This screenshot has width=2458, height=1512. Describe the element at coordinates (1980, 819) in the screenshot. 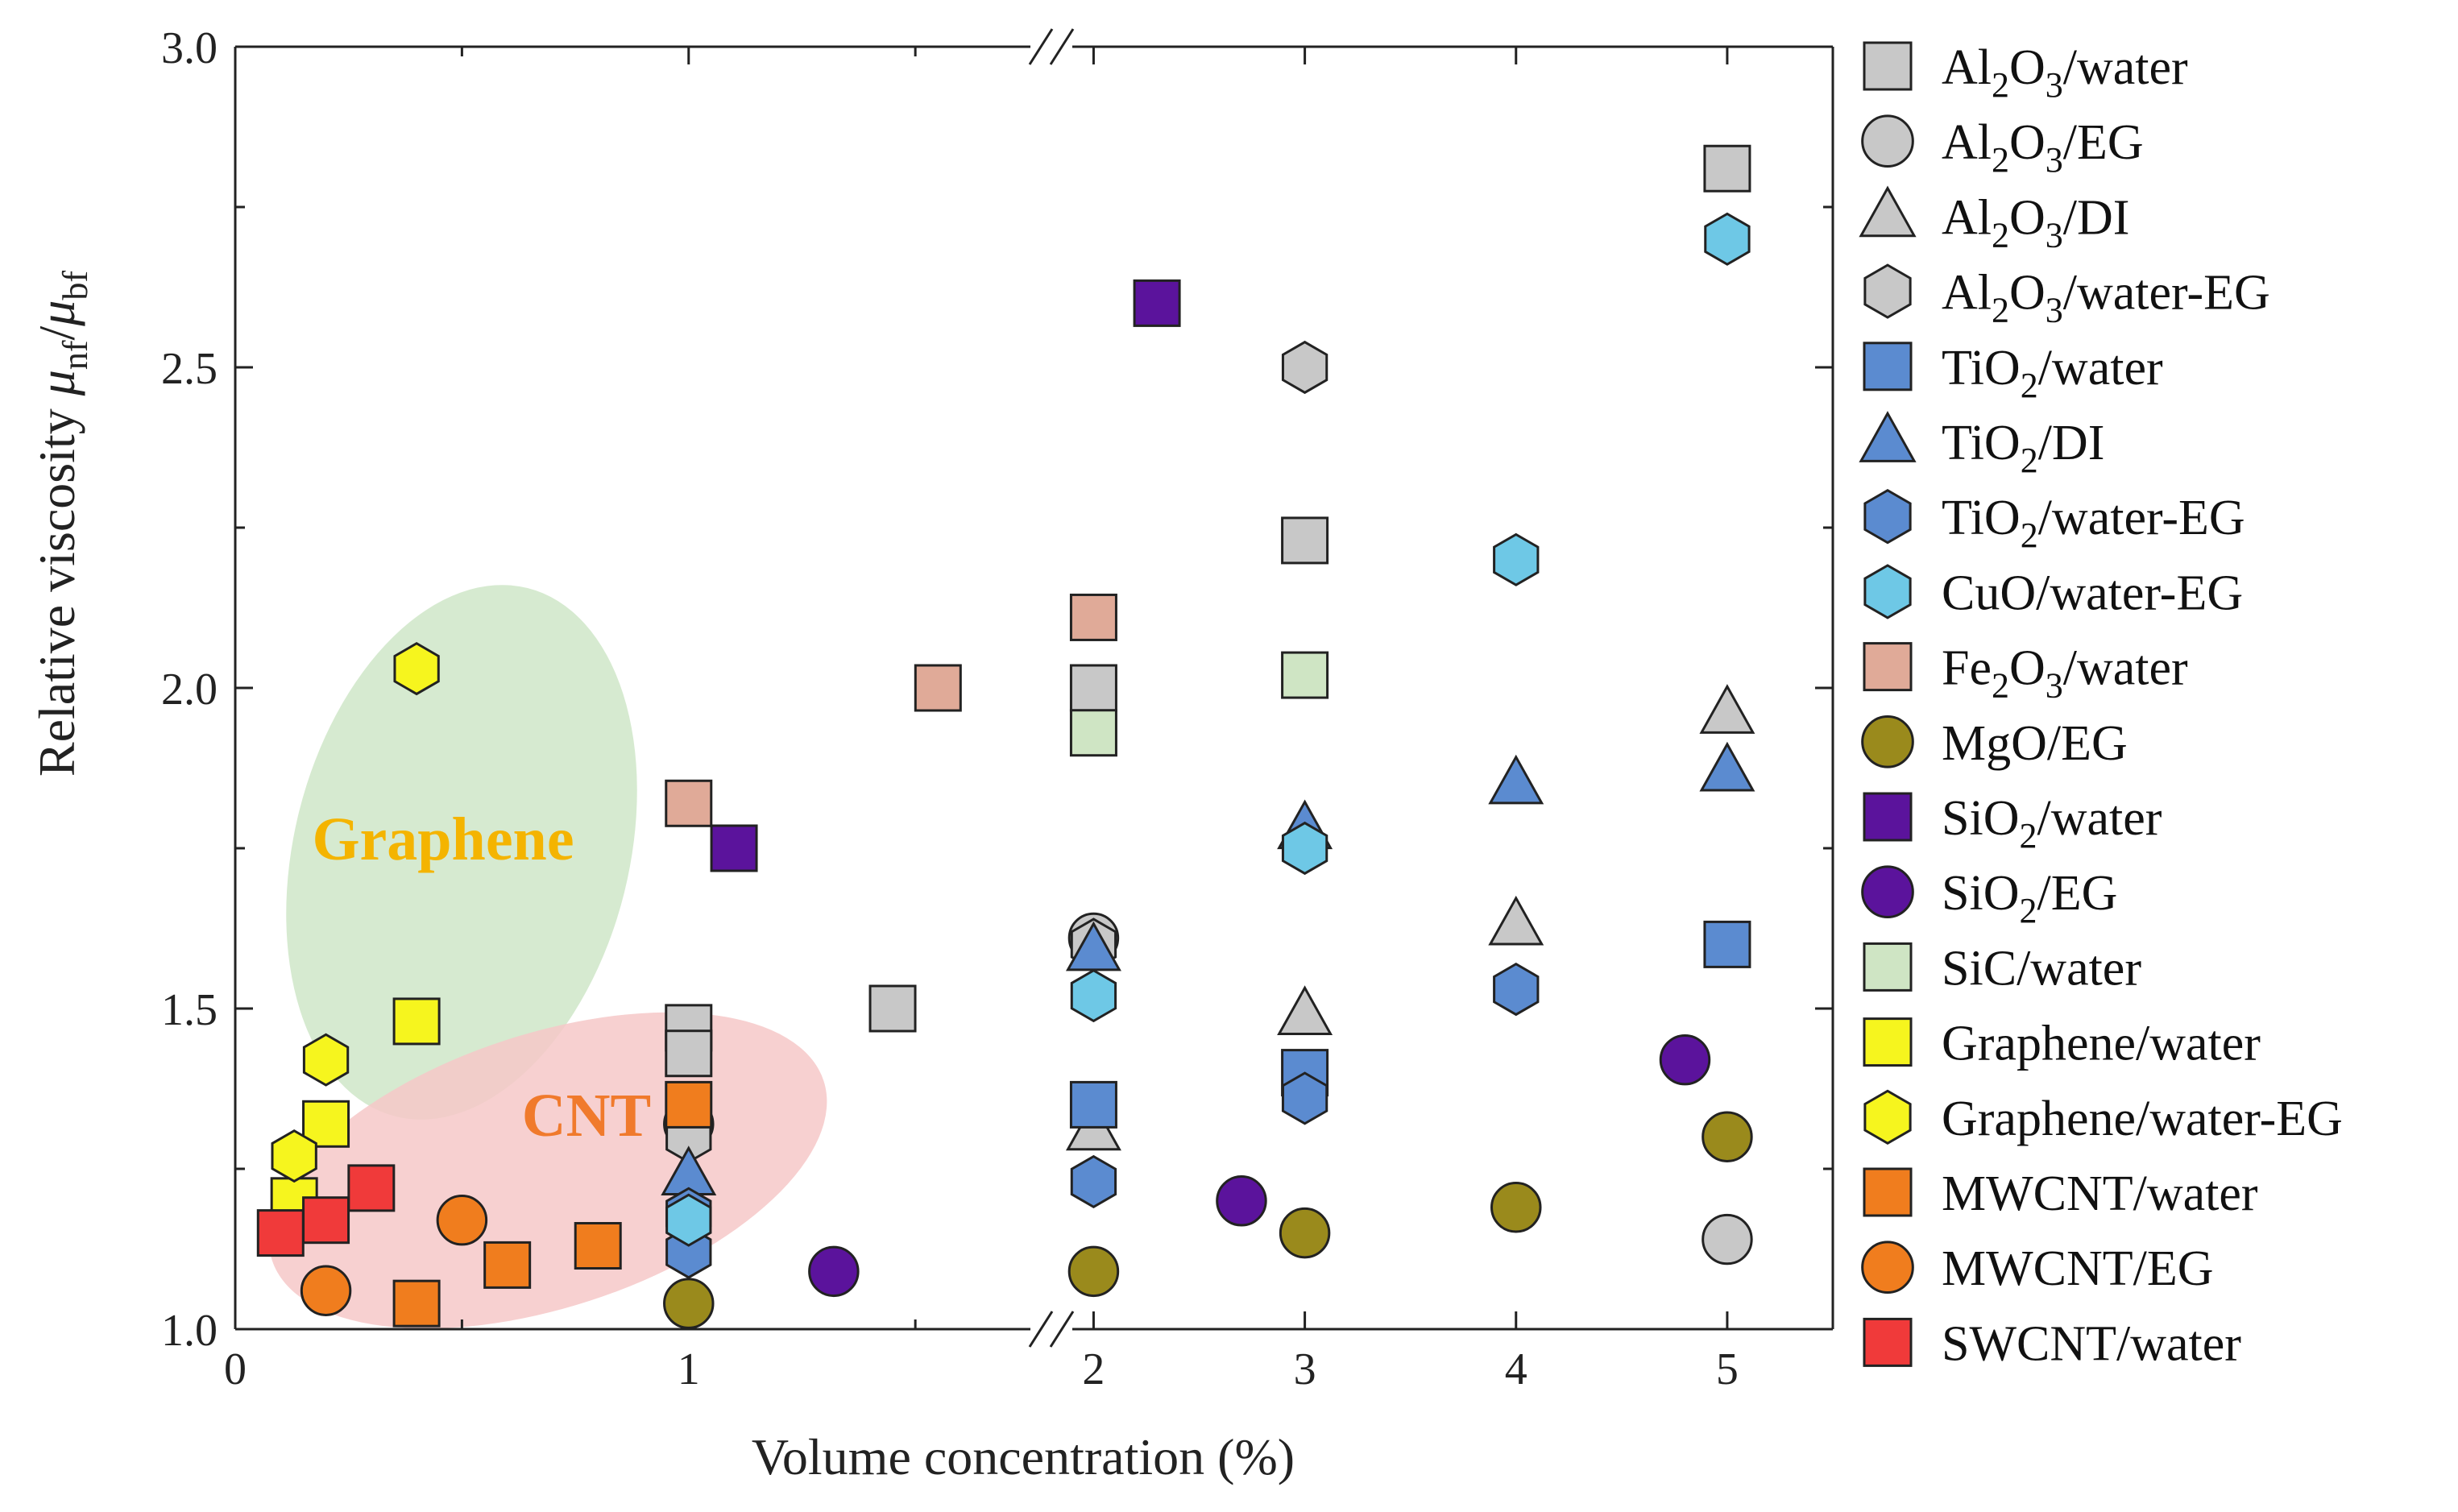

I see `legend-text-part: SiO` at that location.